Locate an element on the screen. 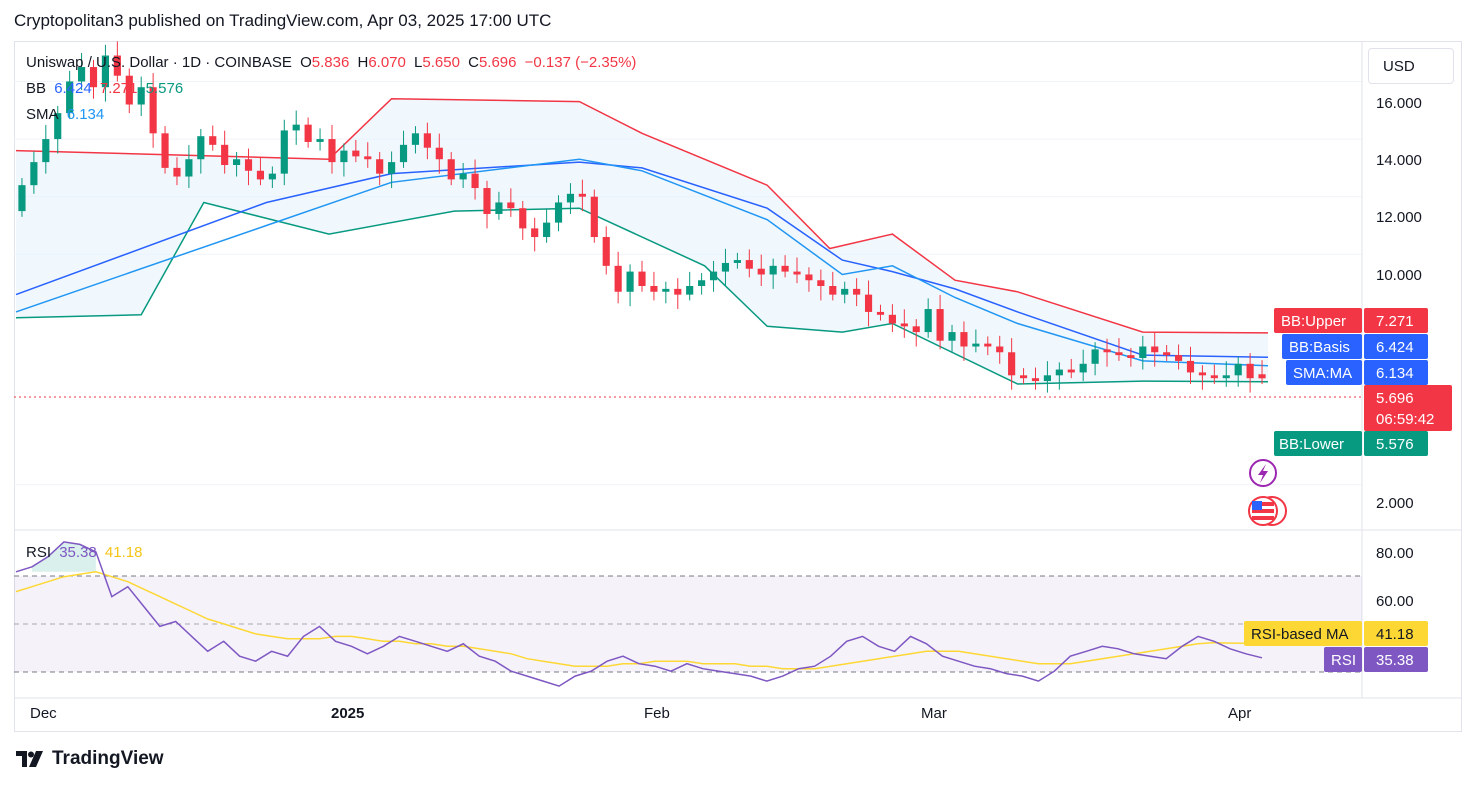 The height and width of the screenshot is (785, 1476). legend-open: O5.836 is located at coordinates (325, 62).